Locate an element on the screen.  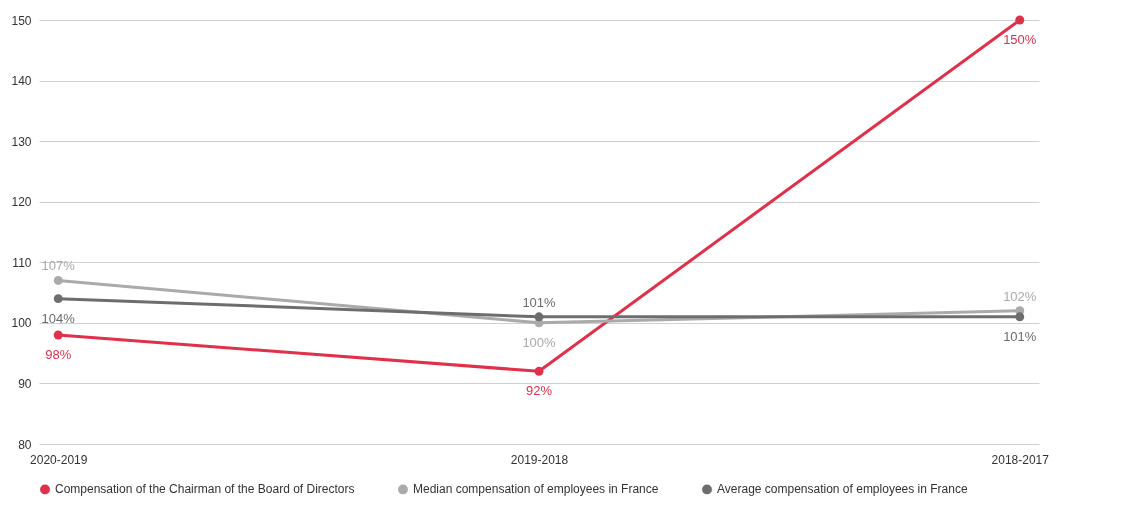
x-tick-label: 2019-2018 is located at coordinates (539, 459).